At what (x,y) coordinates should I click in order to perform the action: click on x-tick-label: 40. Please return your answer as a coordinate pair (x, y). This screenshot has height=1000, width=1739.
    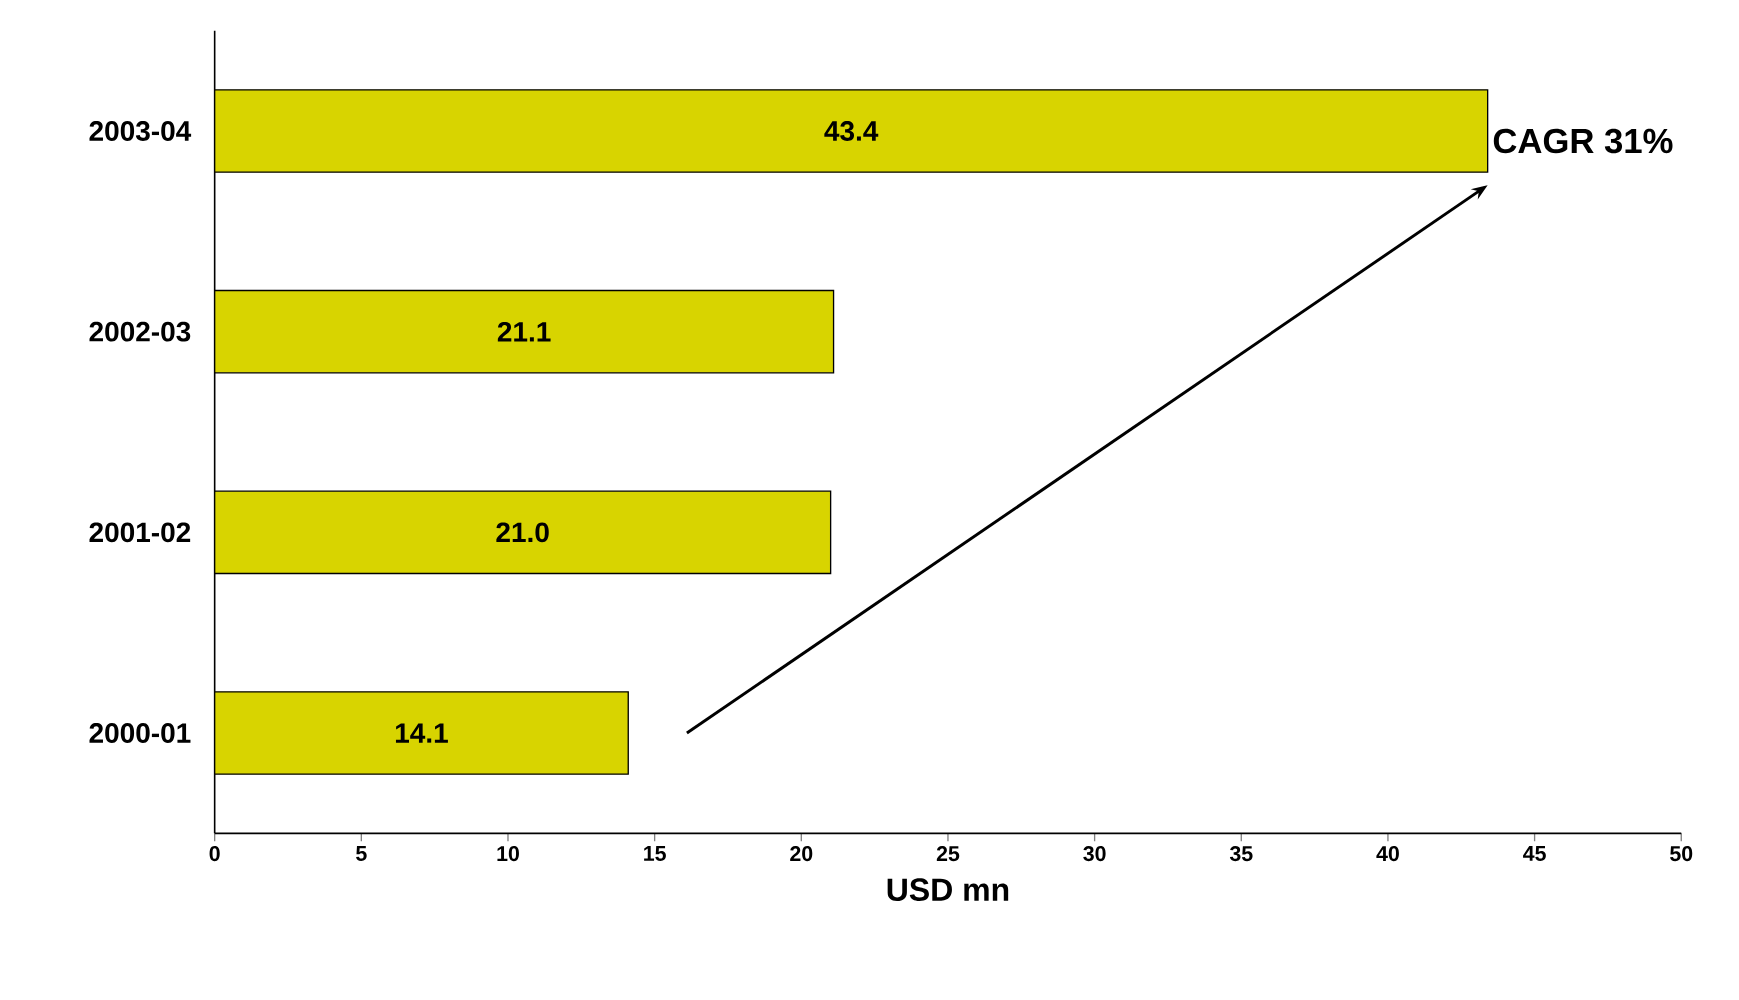
    Looking at the image, I should click on (1387, 854).